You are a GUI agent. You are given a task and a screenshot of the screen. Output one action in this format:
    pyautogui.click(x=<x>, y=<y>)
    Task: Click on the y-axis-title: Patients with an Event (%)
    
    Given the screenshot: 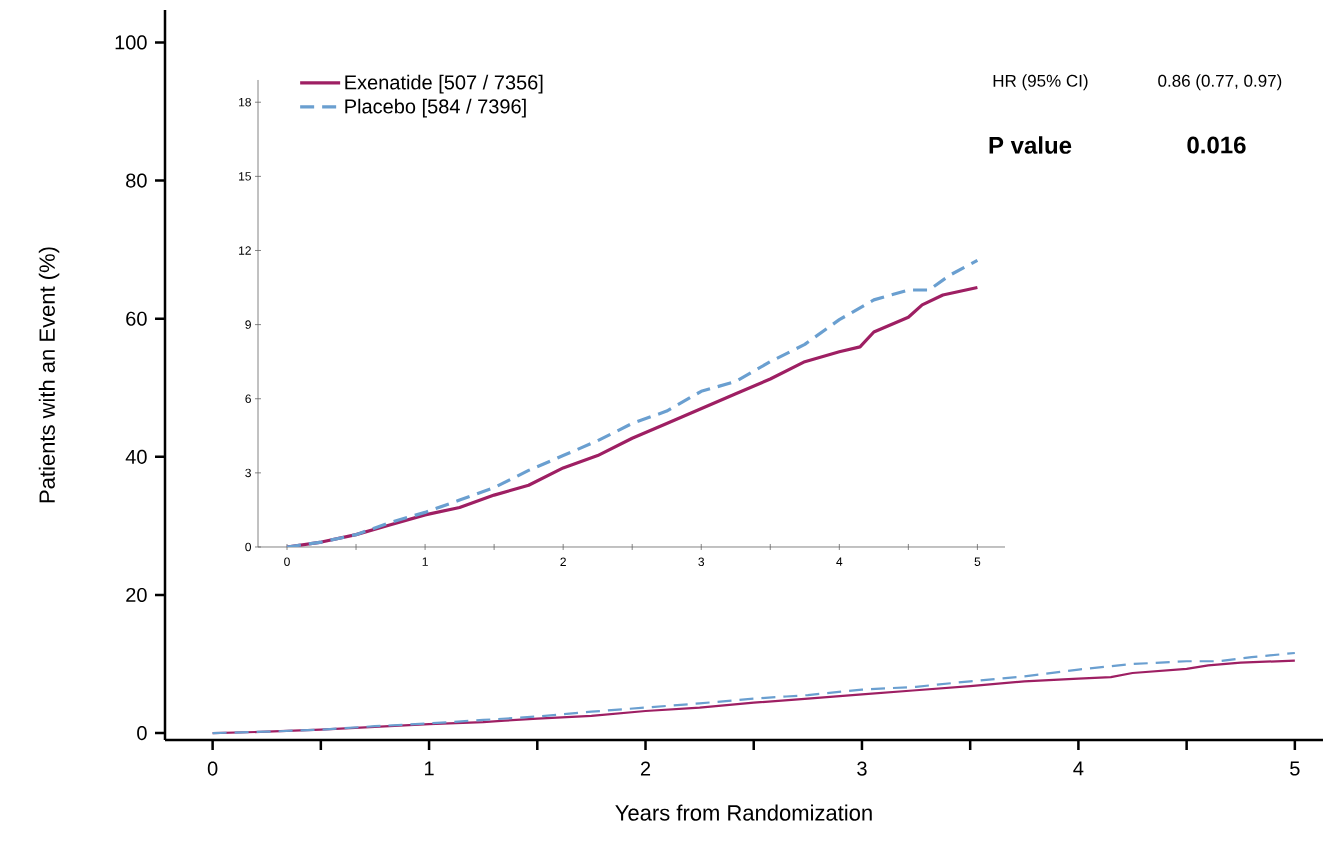 What is the action you would take?
    pyautogui.click(x=49, y=375)
    